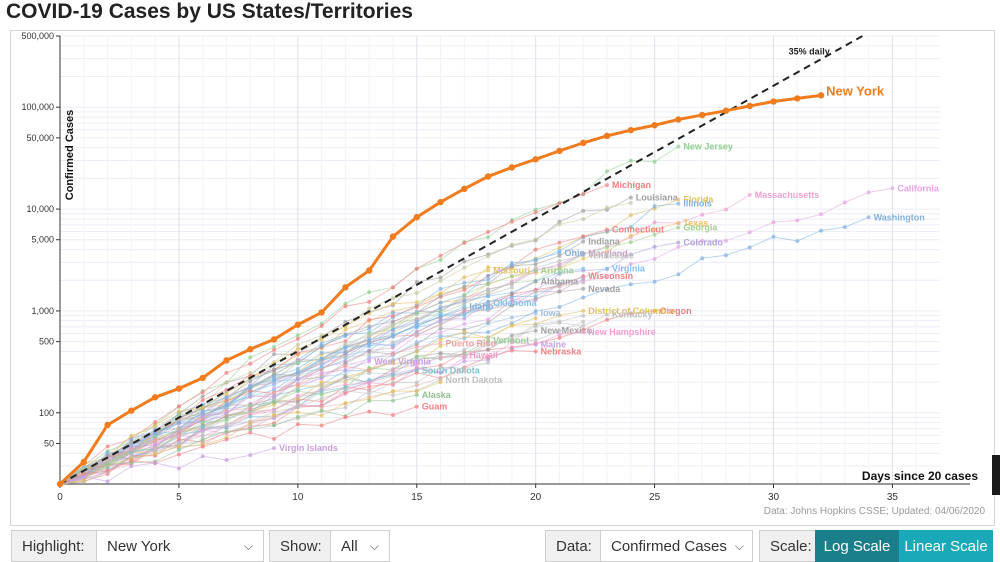  I want to click on series-label: New Jersey, so click(708, 147).